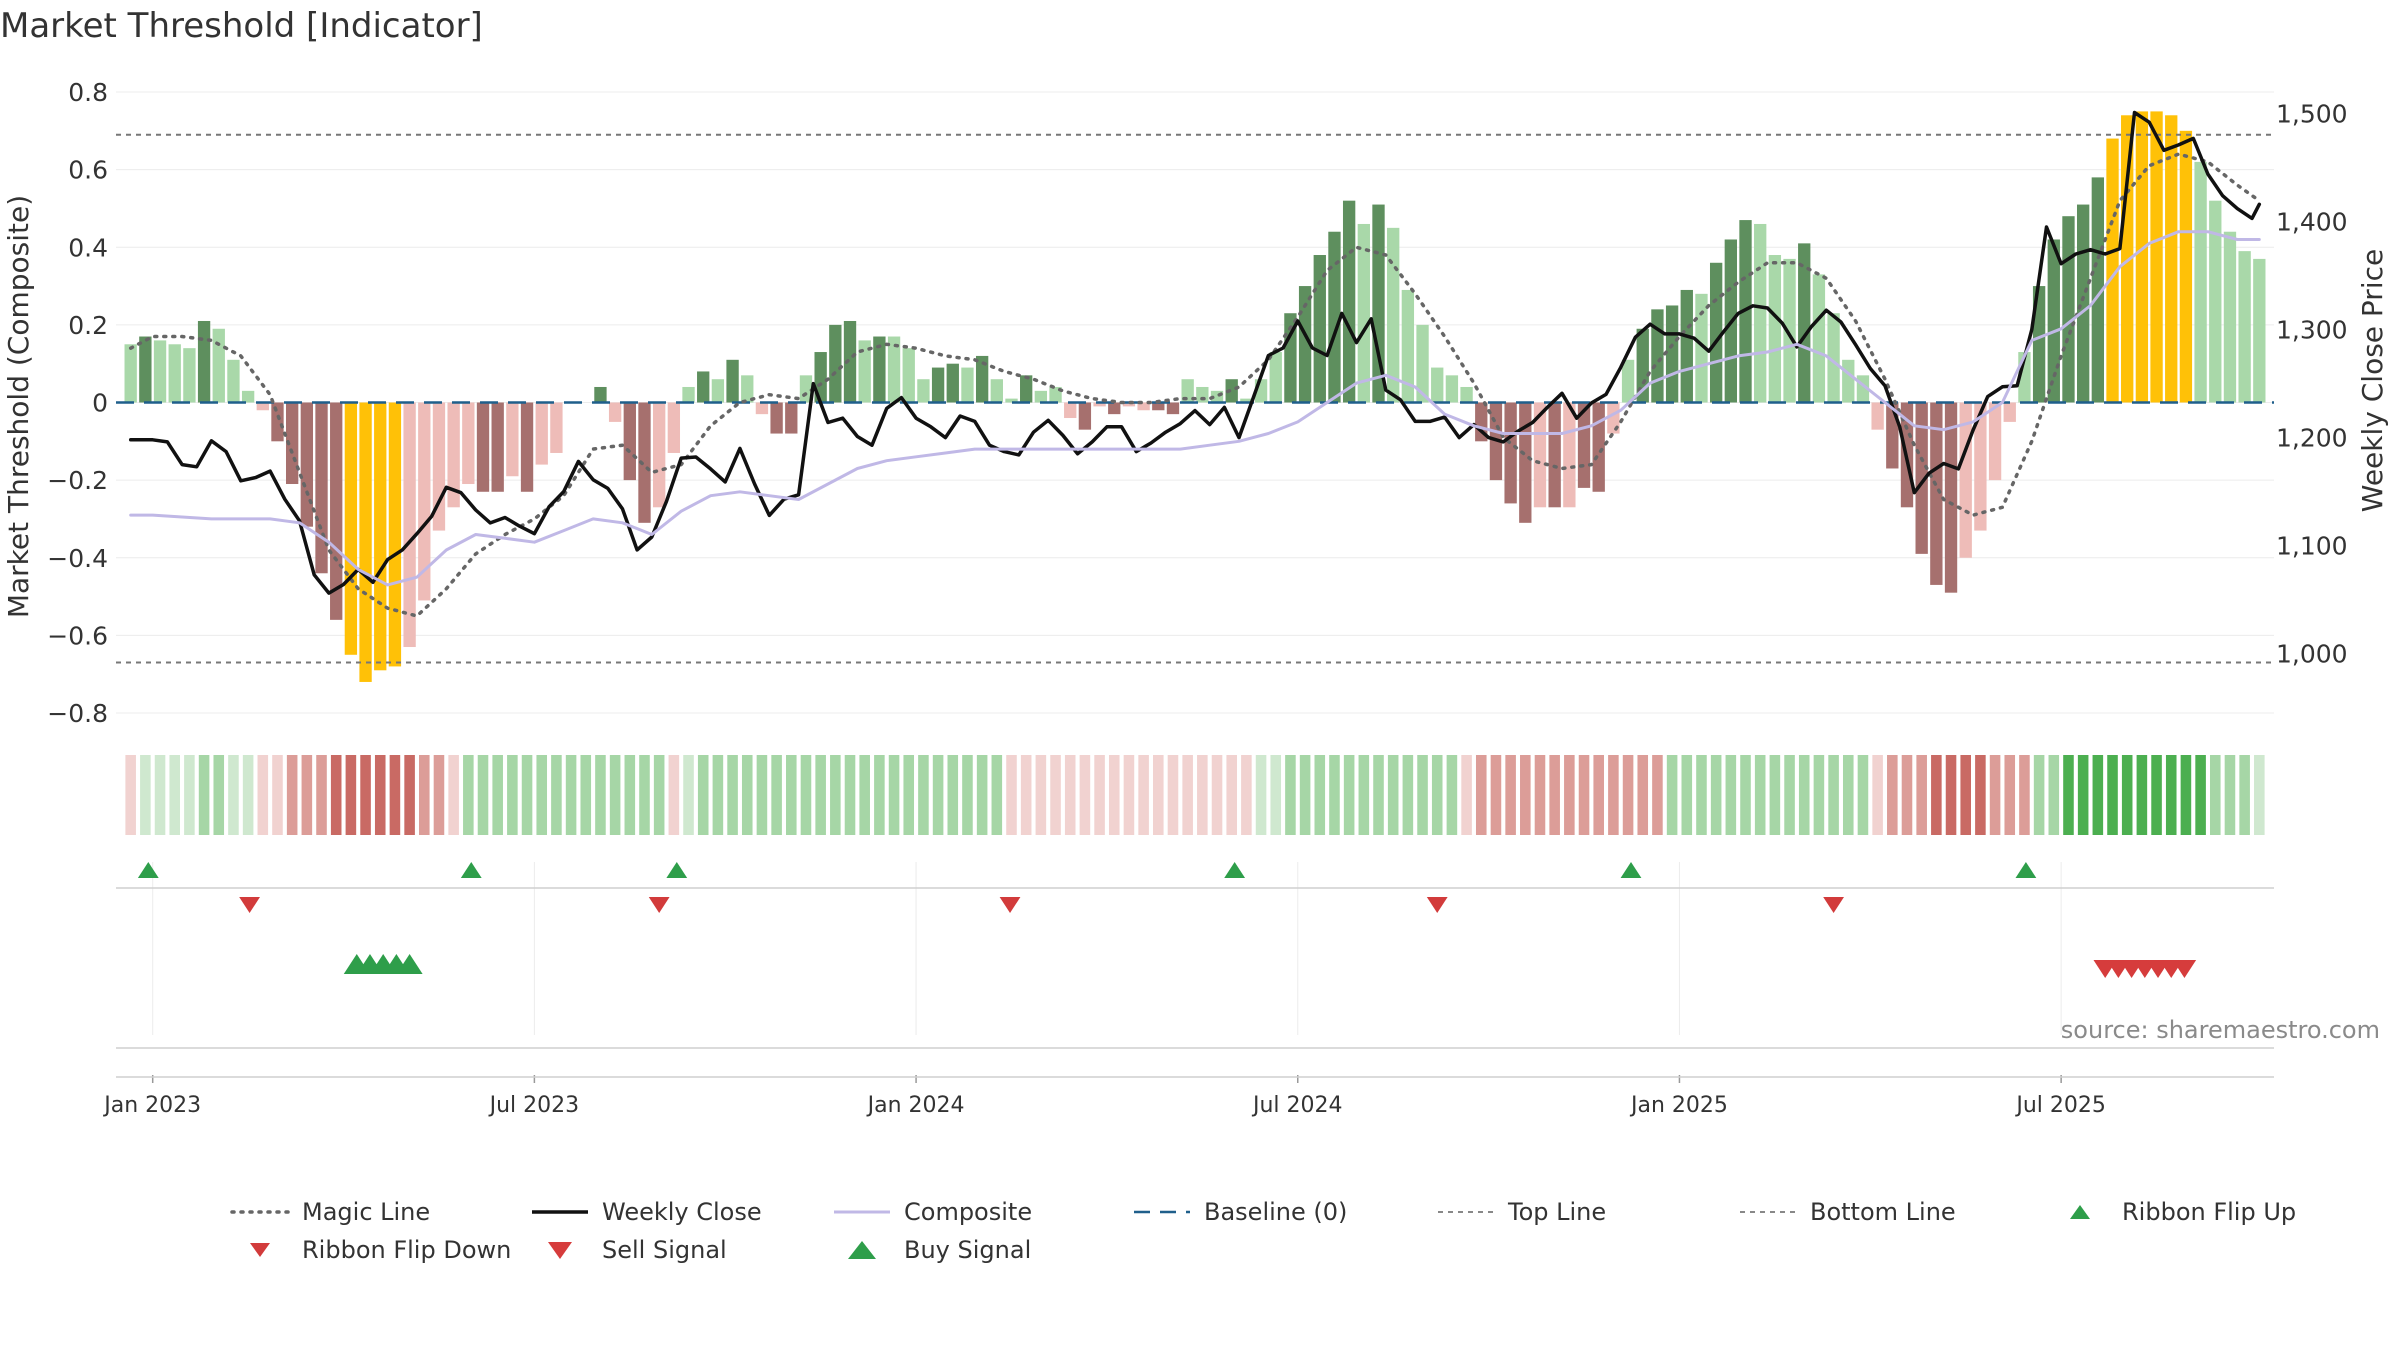 This screenshot has width=2400, height=1350. What do you see at coordinates (366, 1212) in the screenshot?
I see `legend-label: Magic Line` at bounding box center [366, 1212].